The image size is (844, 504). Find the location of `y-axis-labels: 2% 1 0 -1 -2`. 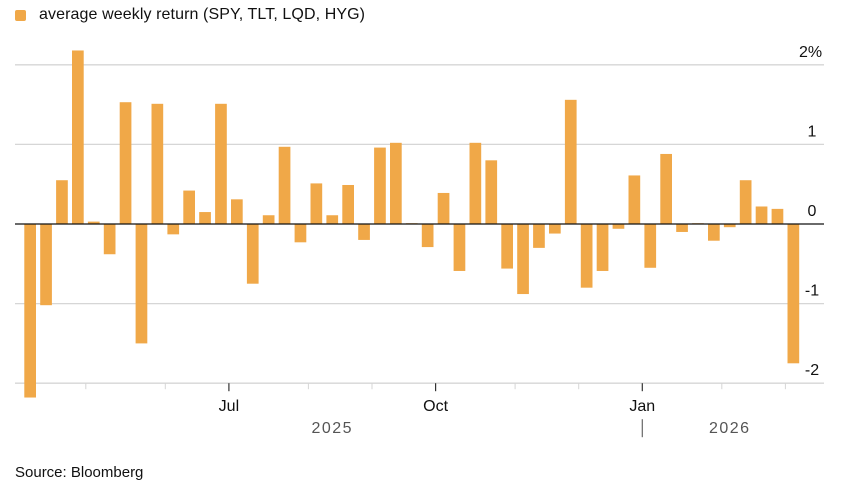

y-axis-labels: 2% 1 0 -1 -2 is located at coordinates (810, 211).